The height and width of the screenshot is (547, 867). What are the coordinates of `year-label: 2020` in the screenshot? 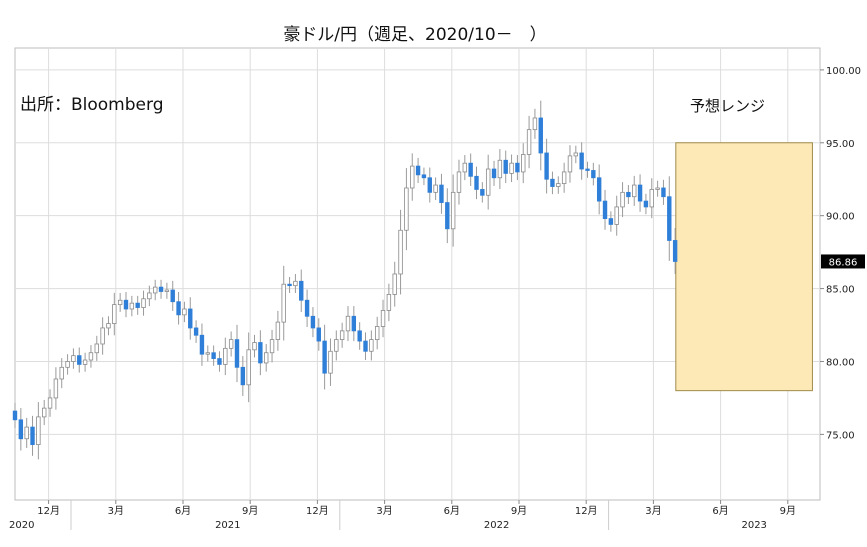 It's located at (21, 525).